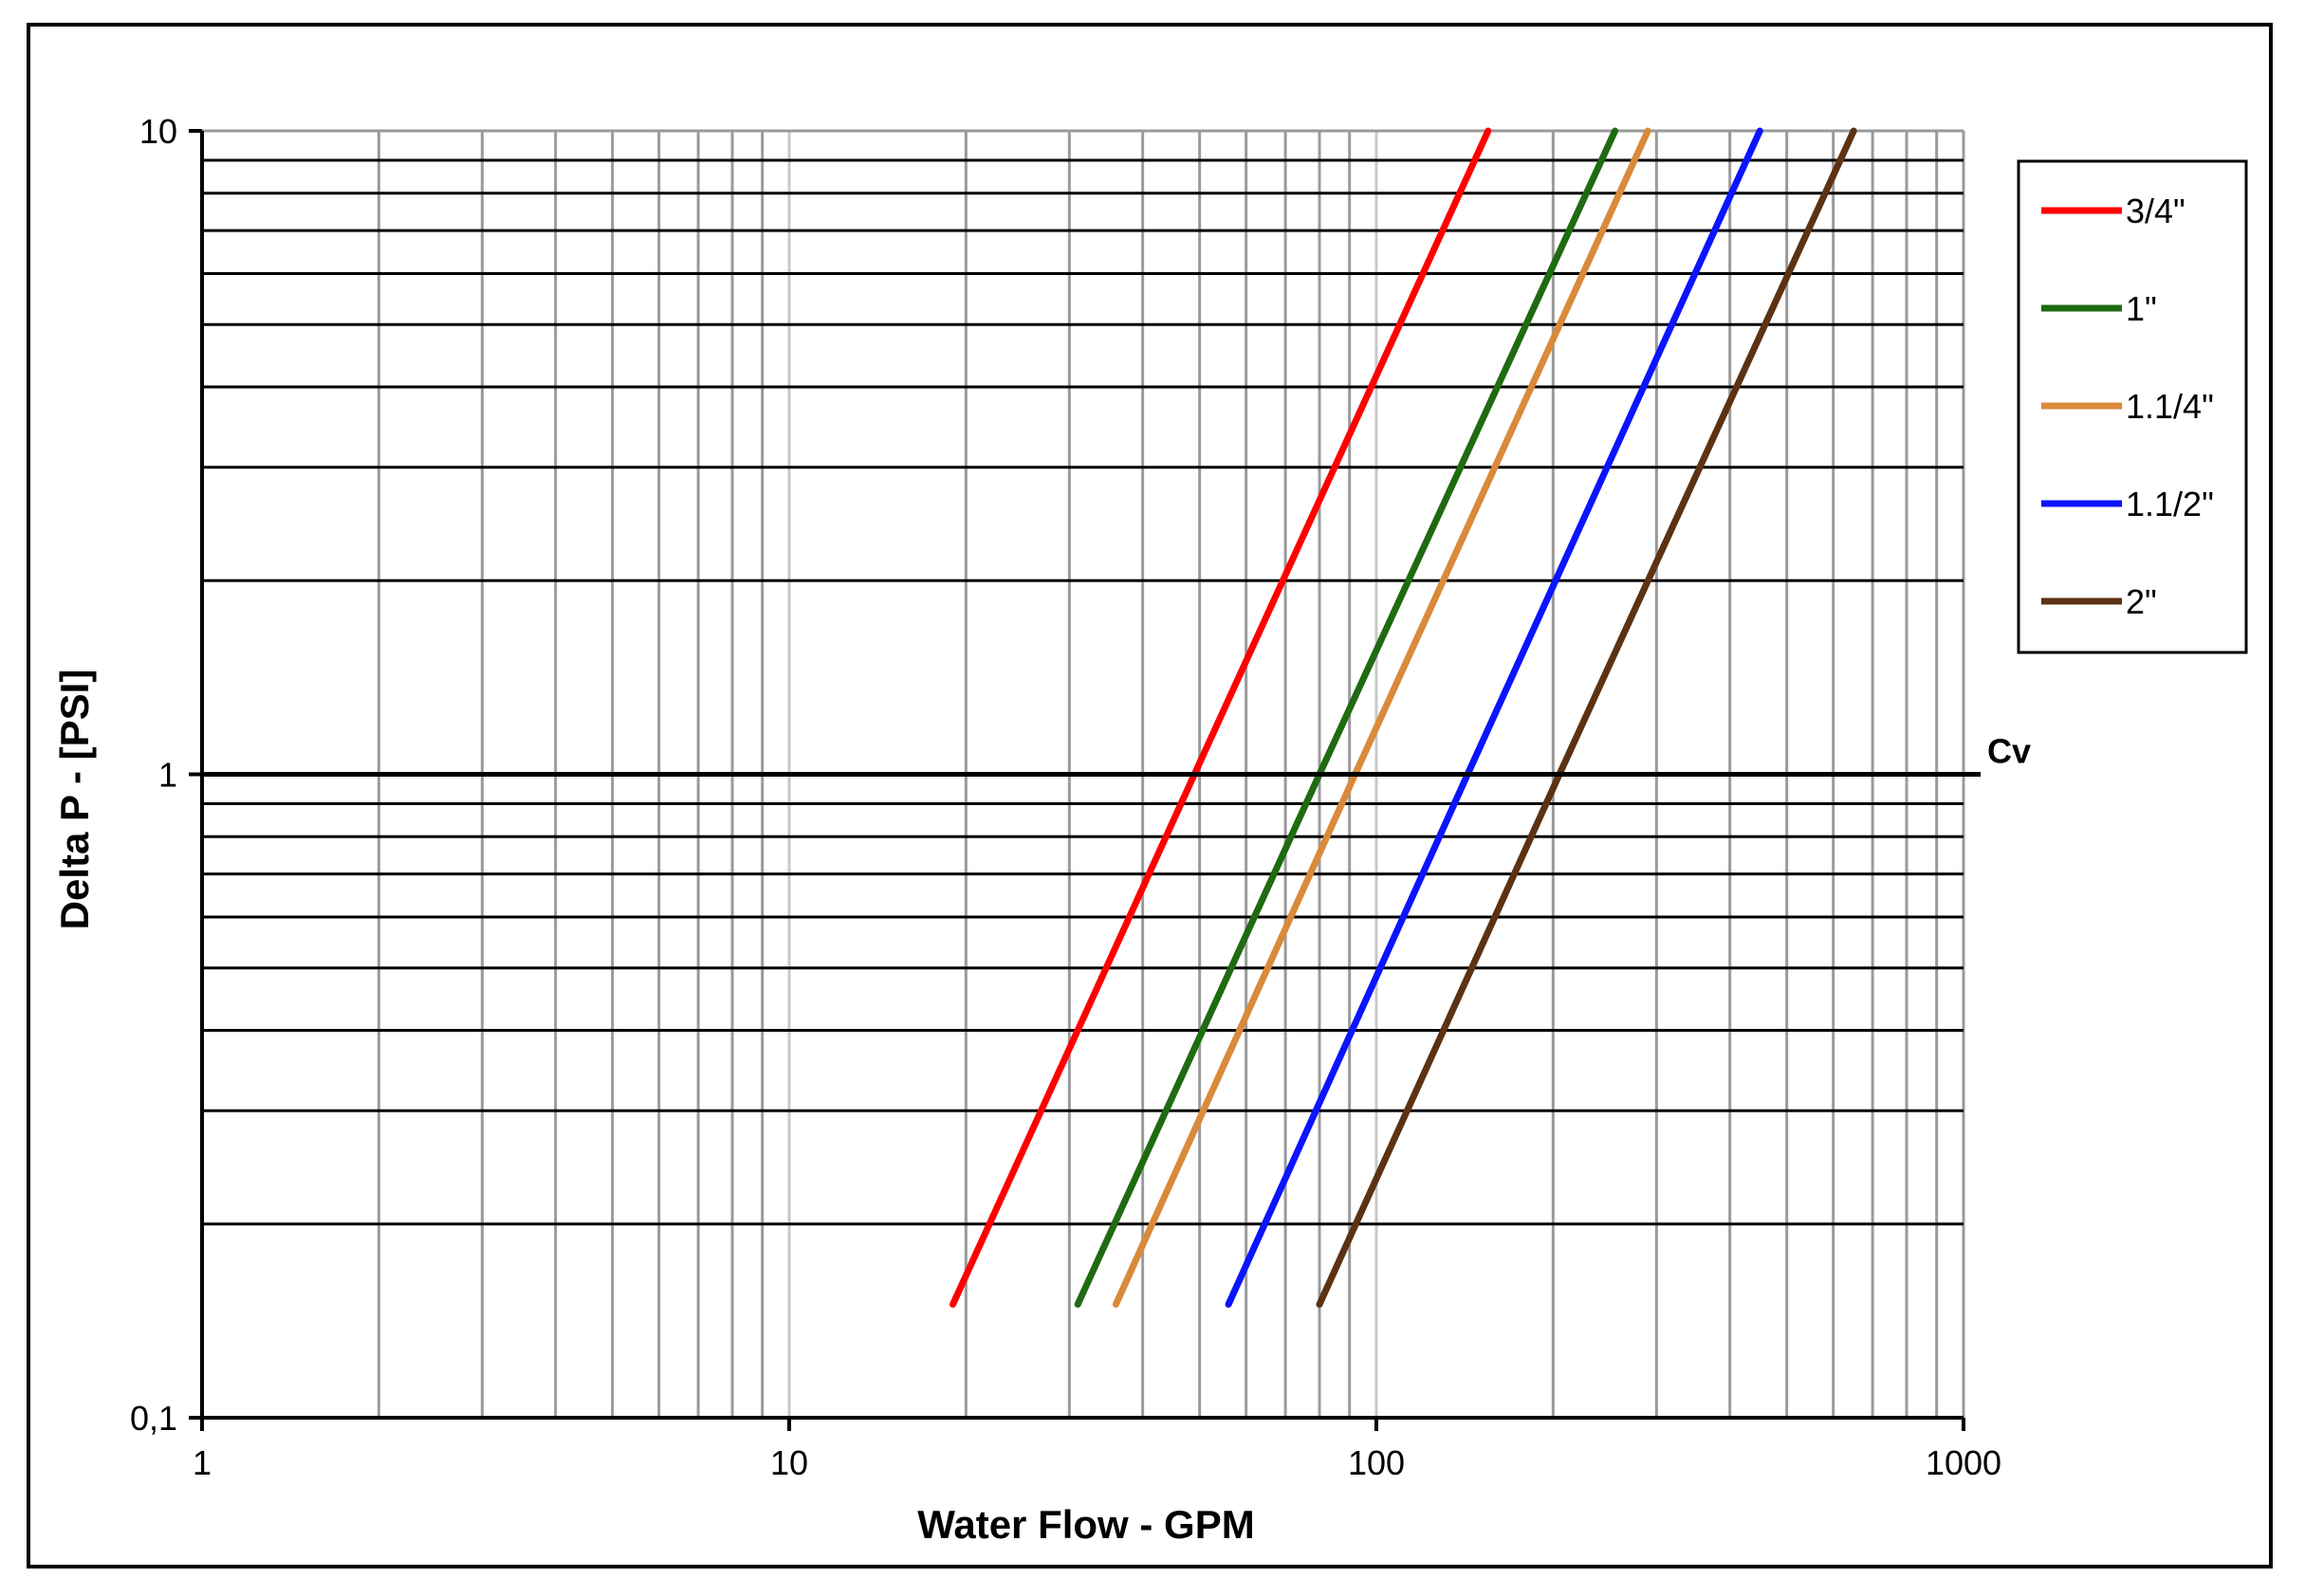 The image size is (2305, 1596). Describe the element at coordinates (153, 1418) in the screenshot. I see `y-tick-label: 0,1` at that location.